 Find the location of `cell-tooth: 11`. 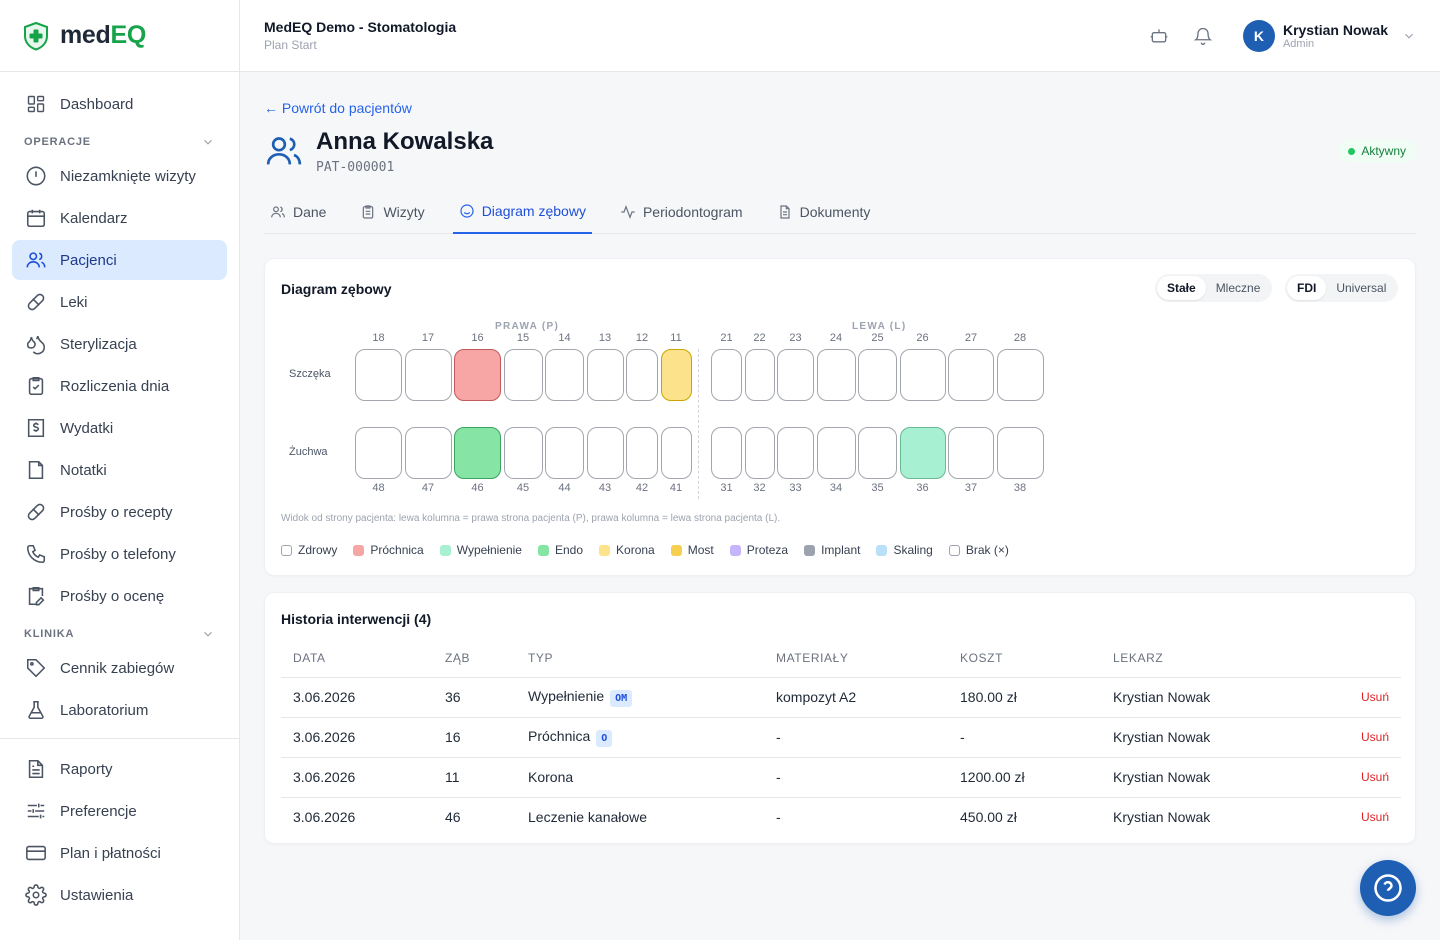

cell-tooth: 11 is located at coordinates (474, 777).